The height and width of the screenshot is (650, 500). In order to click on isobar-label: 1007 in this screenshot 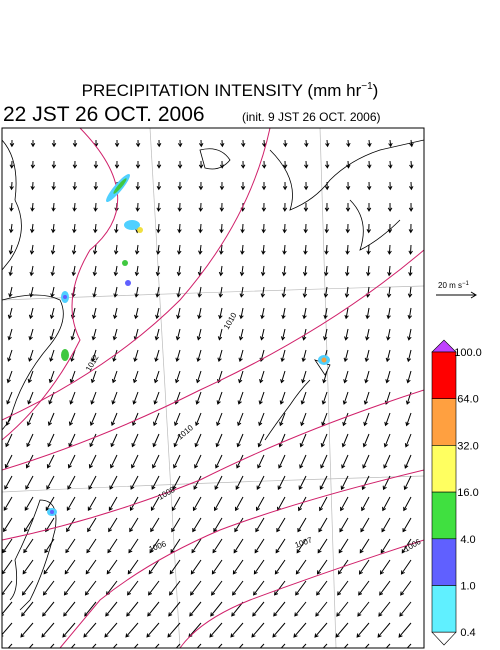, I will do `click(304, 542)`.